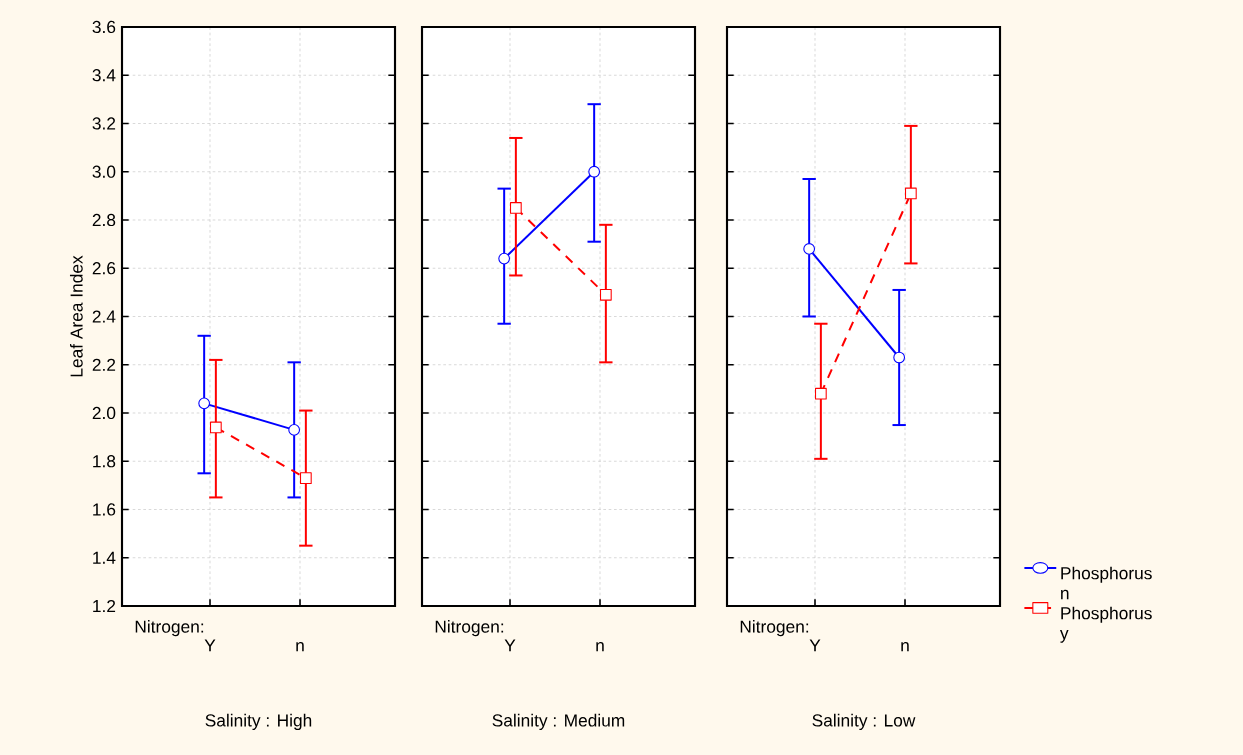 This screenshot has height=755, width=1243. I want to click on legend-label: Phosphorus y, so click(1105, 624).